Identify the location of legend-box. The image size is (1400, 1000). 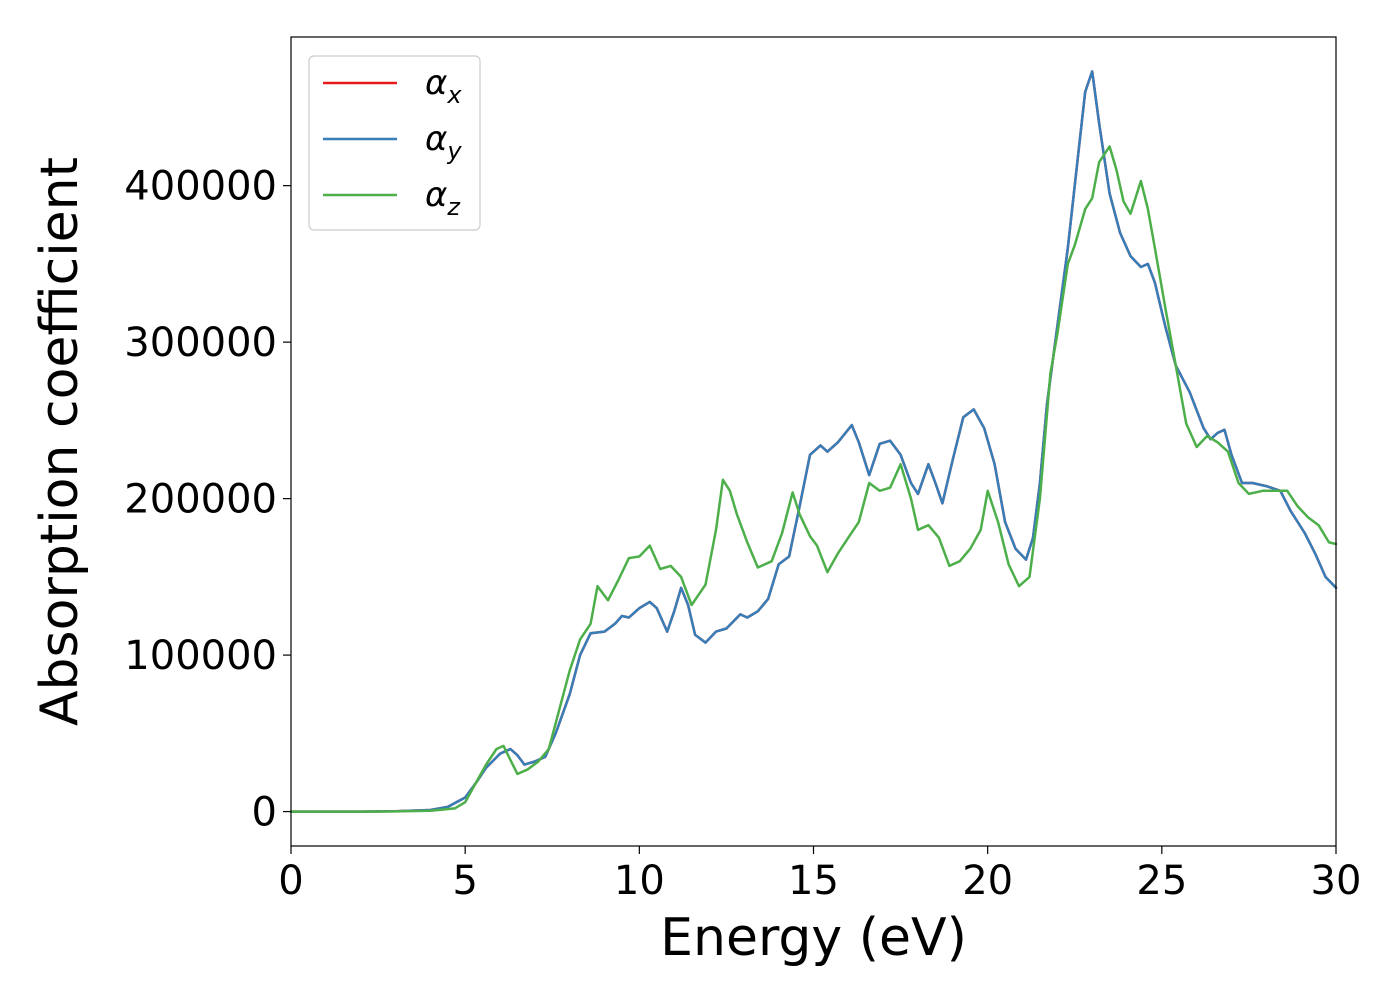
(394, 143).